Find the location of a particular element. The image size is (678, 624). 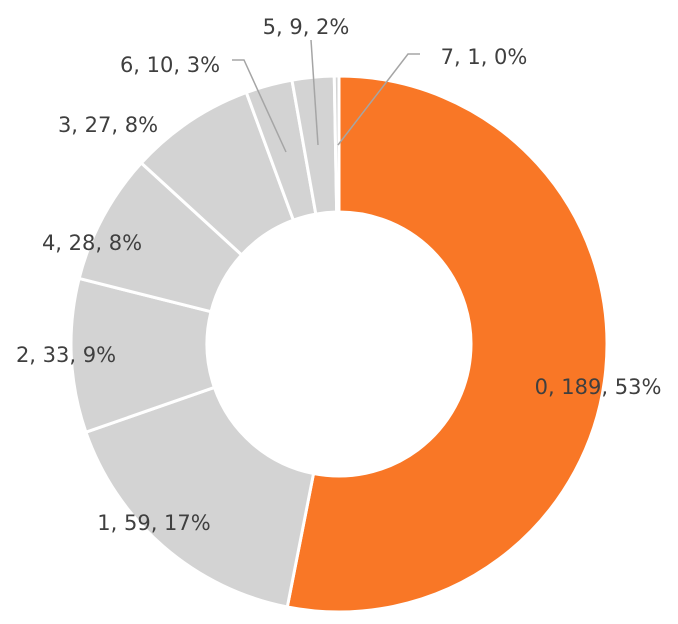

leader-lines is located at coordinates (326, 96).